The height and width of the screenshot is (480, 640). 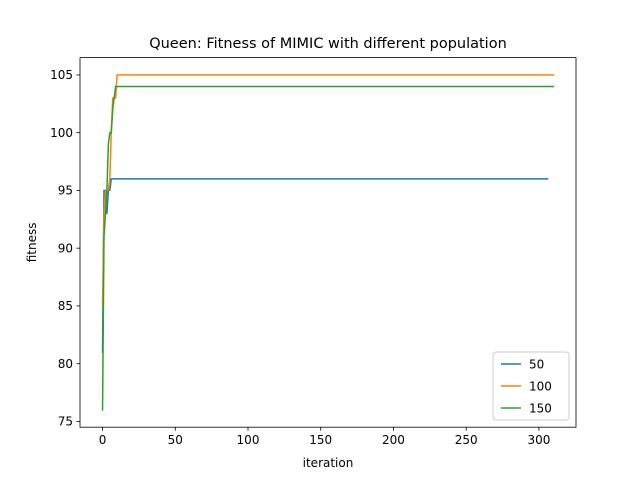 What do you see at coordinates (103, 440) in the screenshot?
I see `x-tick-label: 0` at bounding box center [103, 440].